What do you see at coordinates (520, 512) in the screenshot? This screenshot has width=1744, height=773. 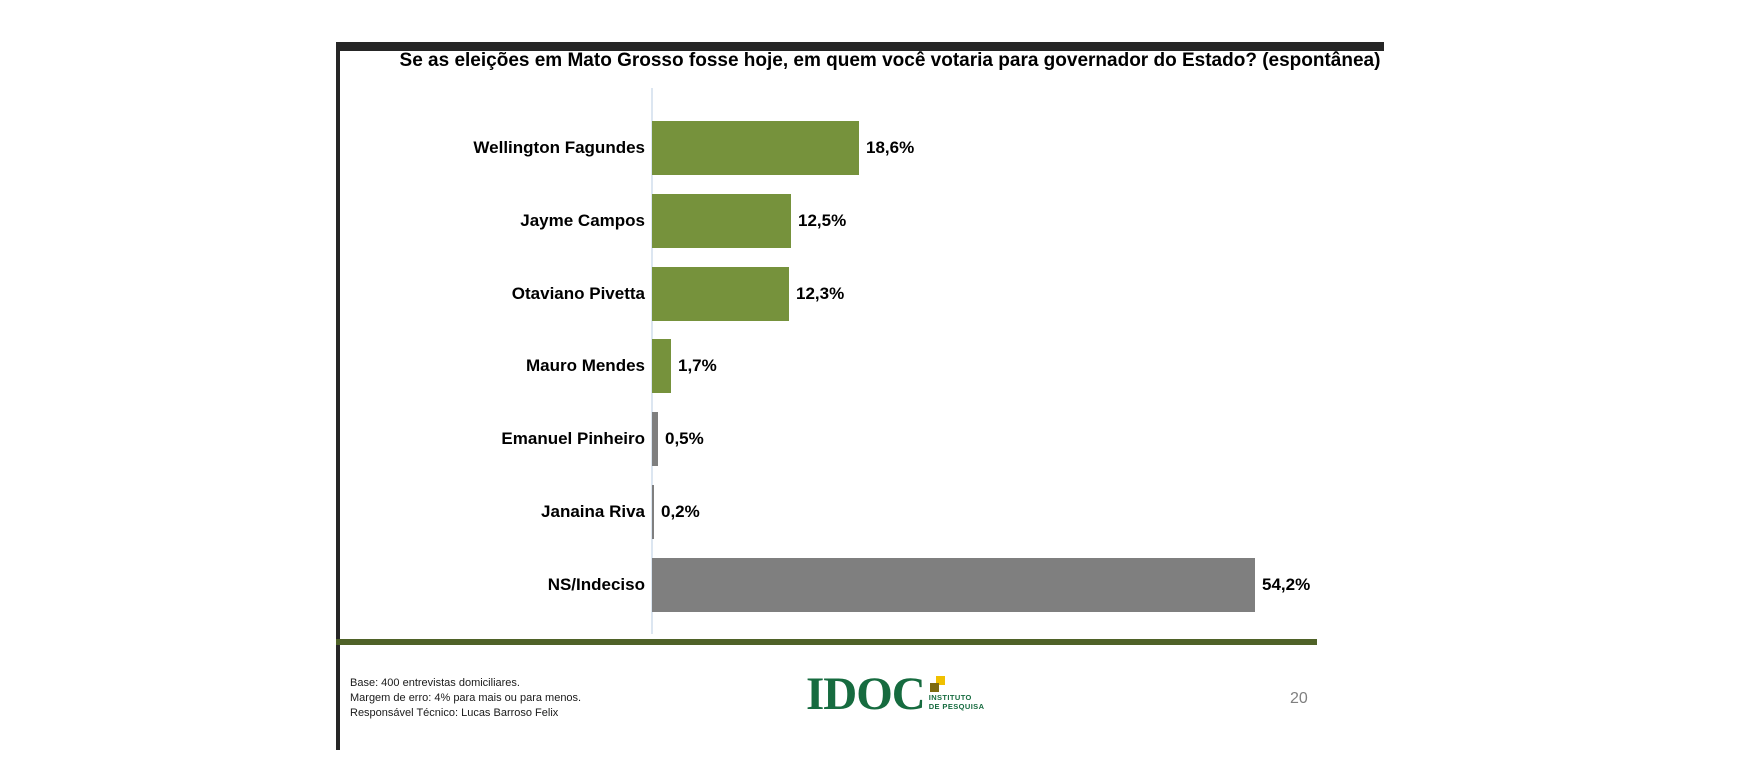 I see `chart-bar-row: Janaina Riva 0,2%` at bounding box center [520, 512].